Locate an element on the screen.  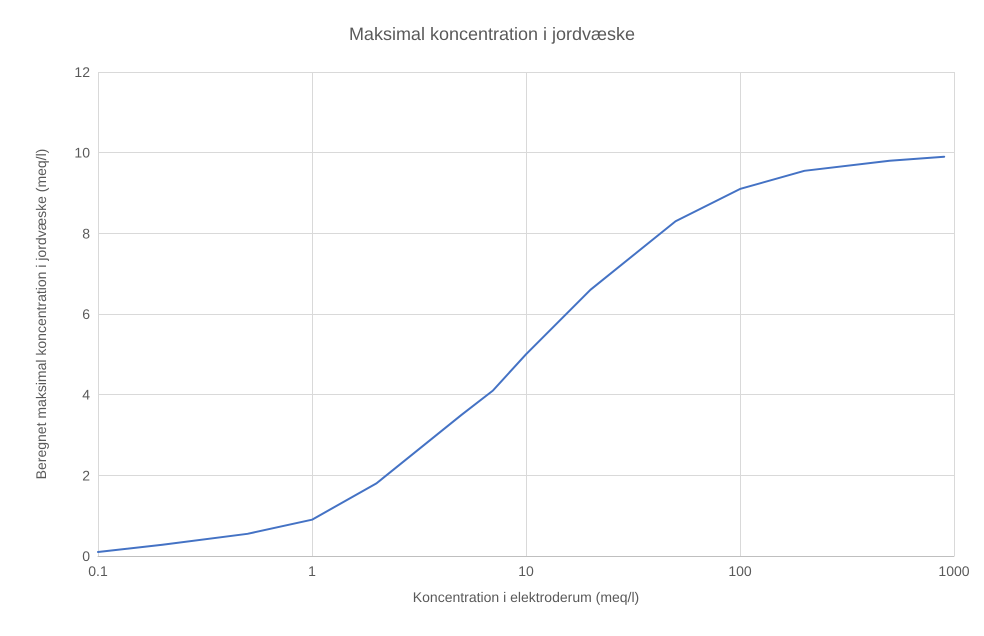
y-tick-label: 12 is located at coordinates (82, 72).